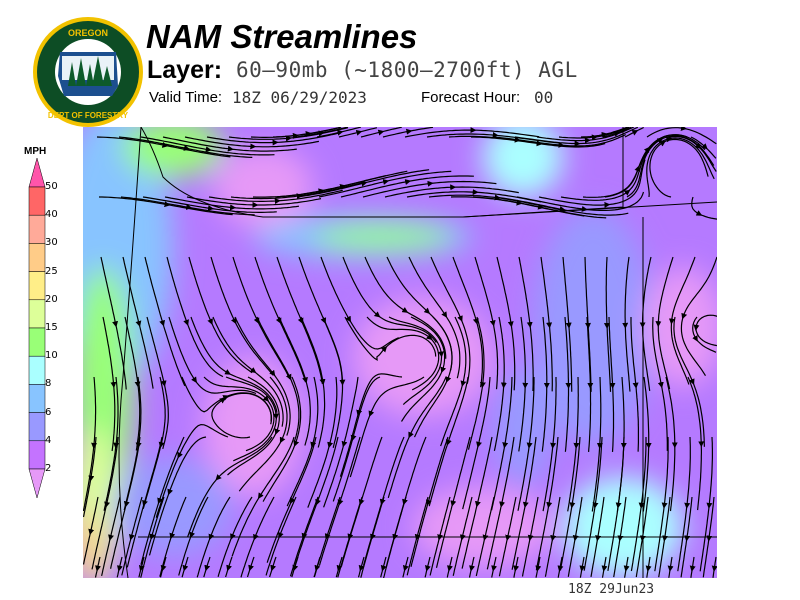 The width and height of the screenshot is (800, 600). What do you see at coordinates (282, 36) in the screenshot?
I see `page-title: NAM Streamlines` at bounding box center [282, 36].